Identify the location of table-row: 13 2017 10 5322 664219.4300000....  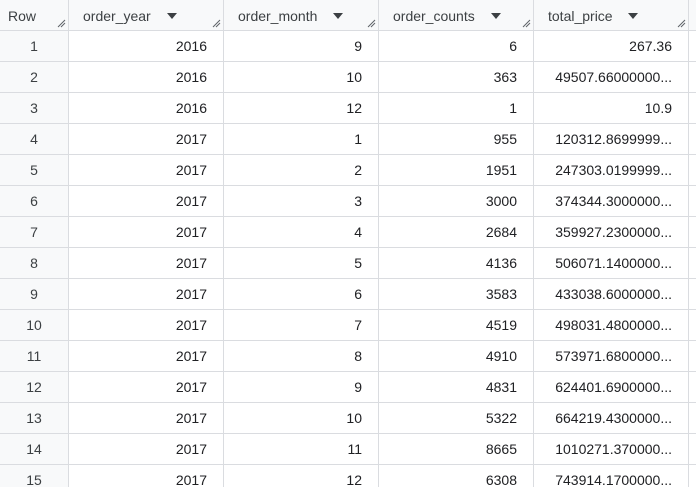
(348, 418).